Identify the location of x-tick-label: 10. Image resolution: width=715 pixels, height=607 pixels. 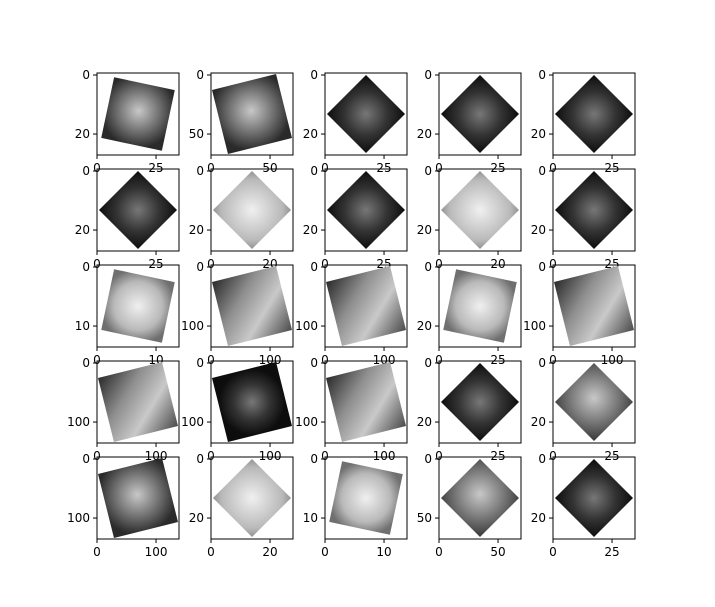
(383, 552).